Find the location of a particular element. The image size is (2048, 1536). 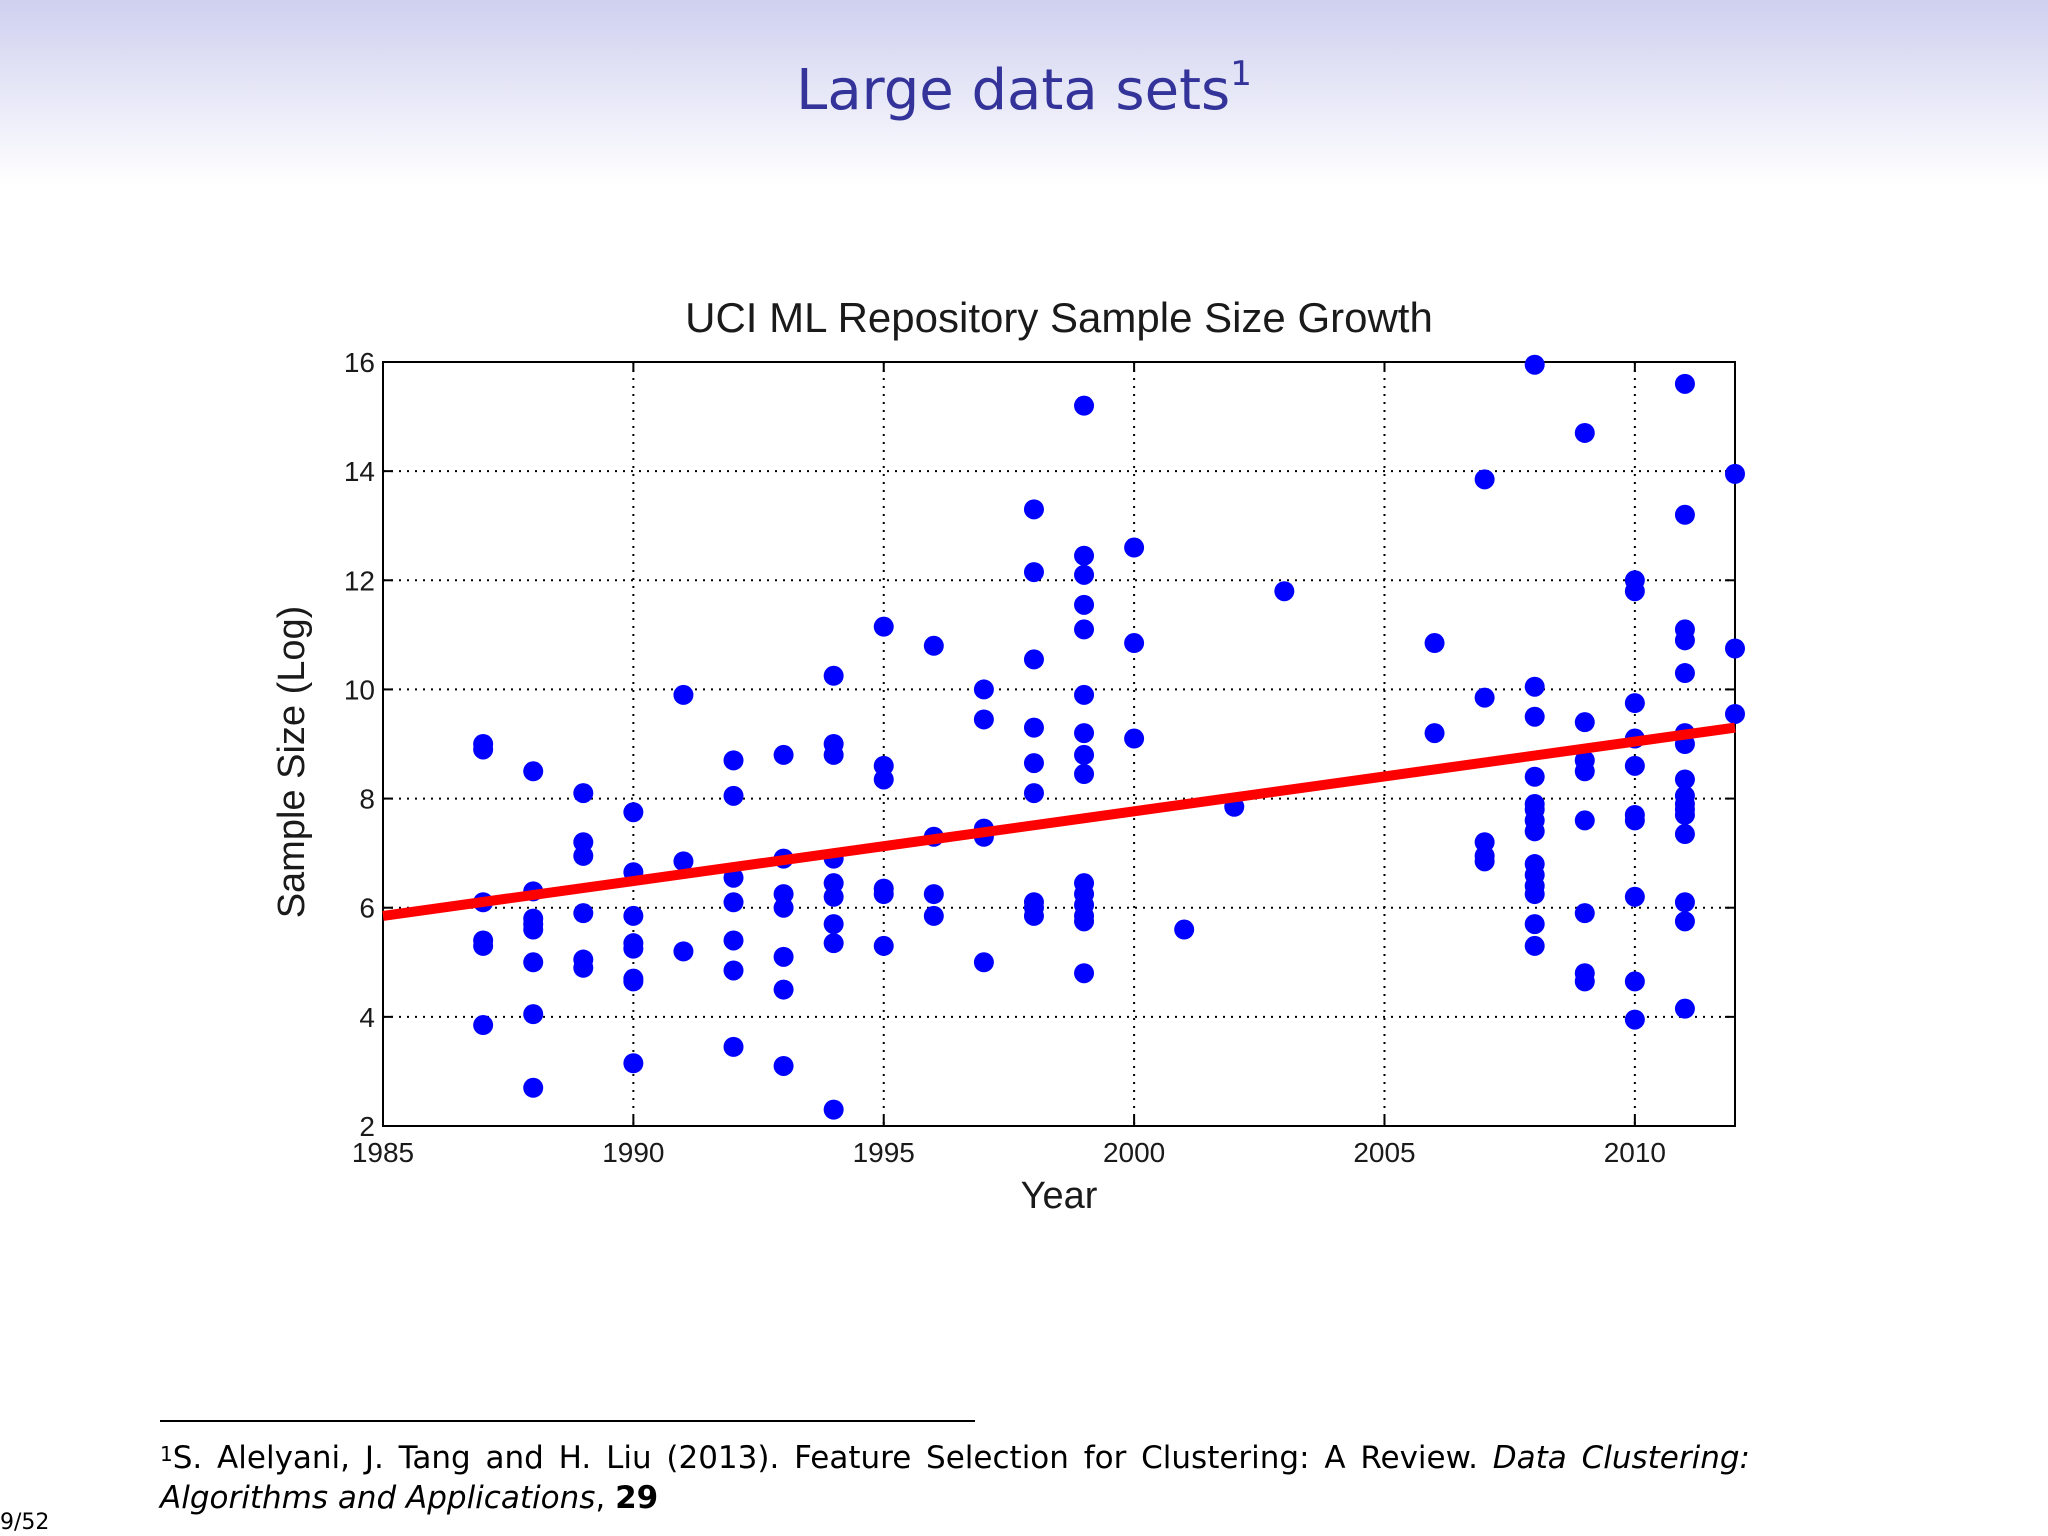

y-tick-label: 6 is located at coordinates (367, 908).